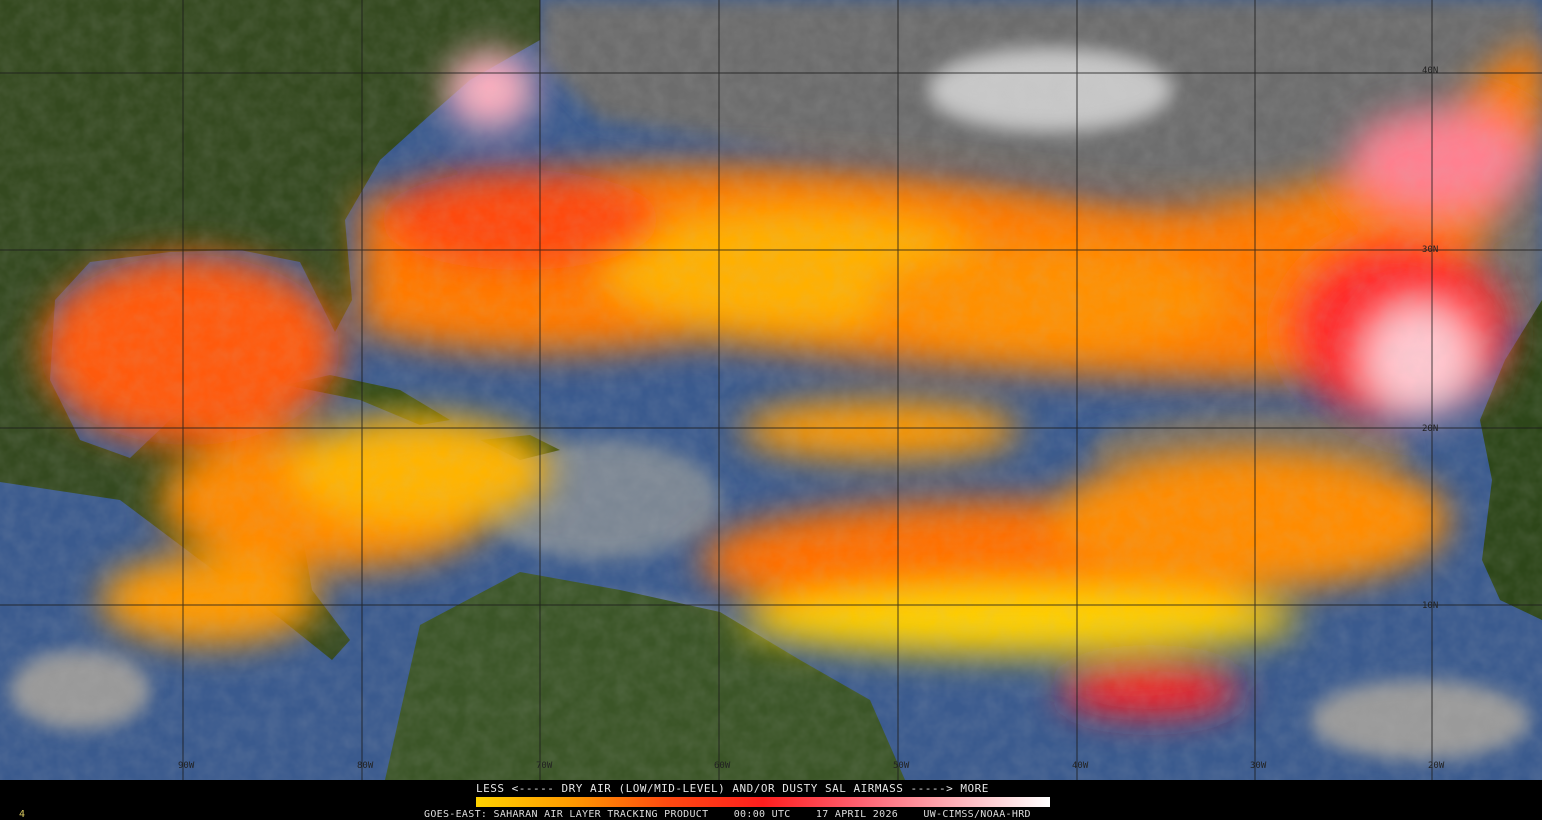  What do you see at coordinates (857, 814) in the screenshot?
I see `product-date: 17 APRIL 2026` at bounding box center [857, 814].